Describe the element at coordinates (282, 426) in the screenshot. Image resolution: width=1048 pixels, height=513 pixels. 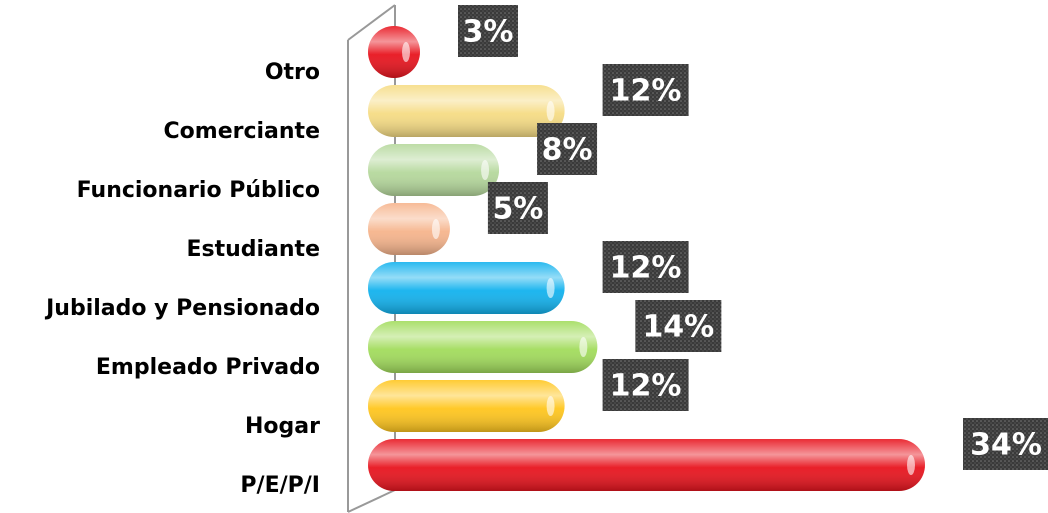
I see `category-label: Hogar` at that location.